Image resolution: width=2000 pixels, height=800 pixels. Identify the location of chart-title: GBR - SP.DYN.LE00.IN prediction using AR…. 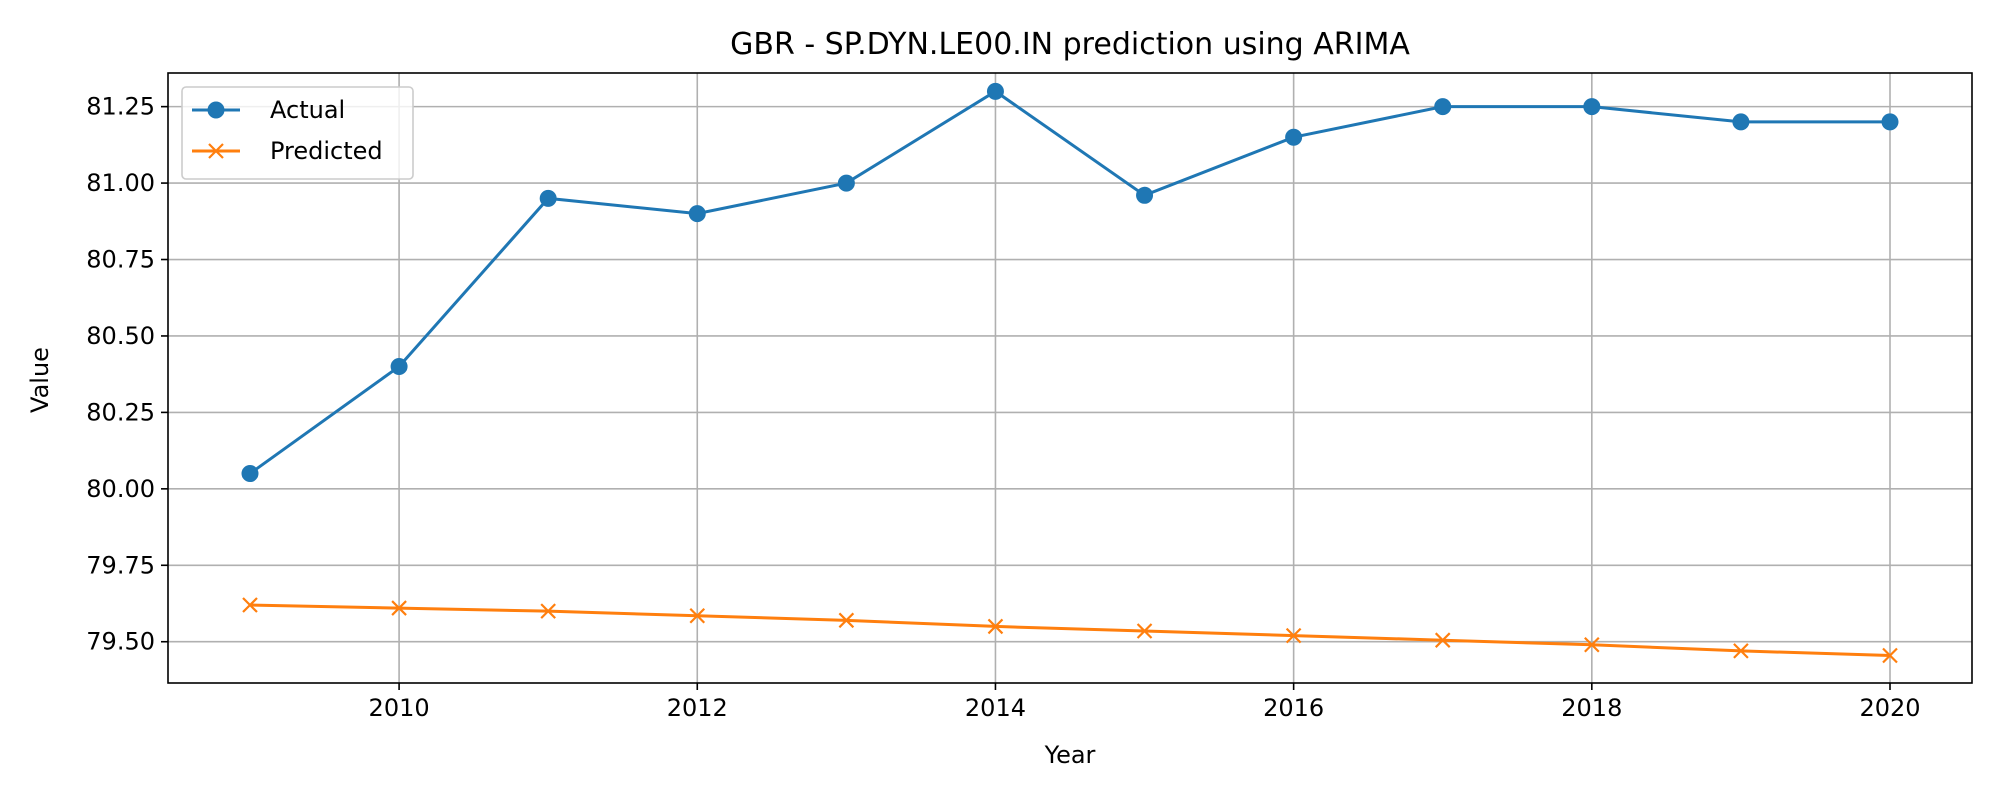
(1070, 44).